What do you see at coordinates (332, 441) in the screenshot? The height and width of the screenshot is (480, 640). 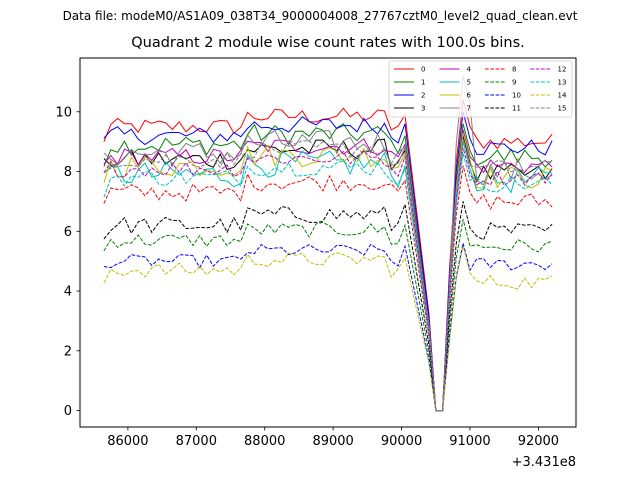 I see `x-tick-label: 89000` at bounding box center [332, 441].